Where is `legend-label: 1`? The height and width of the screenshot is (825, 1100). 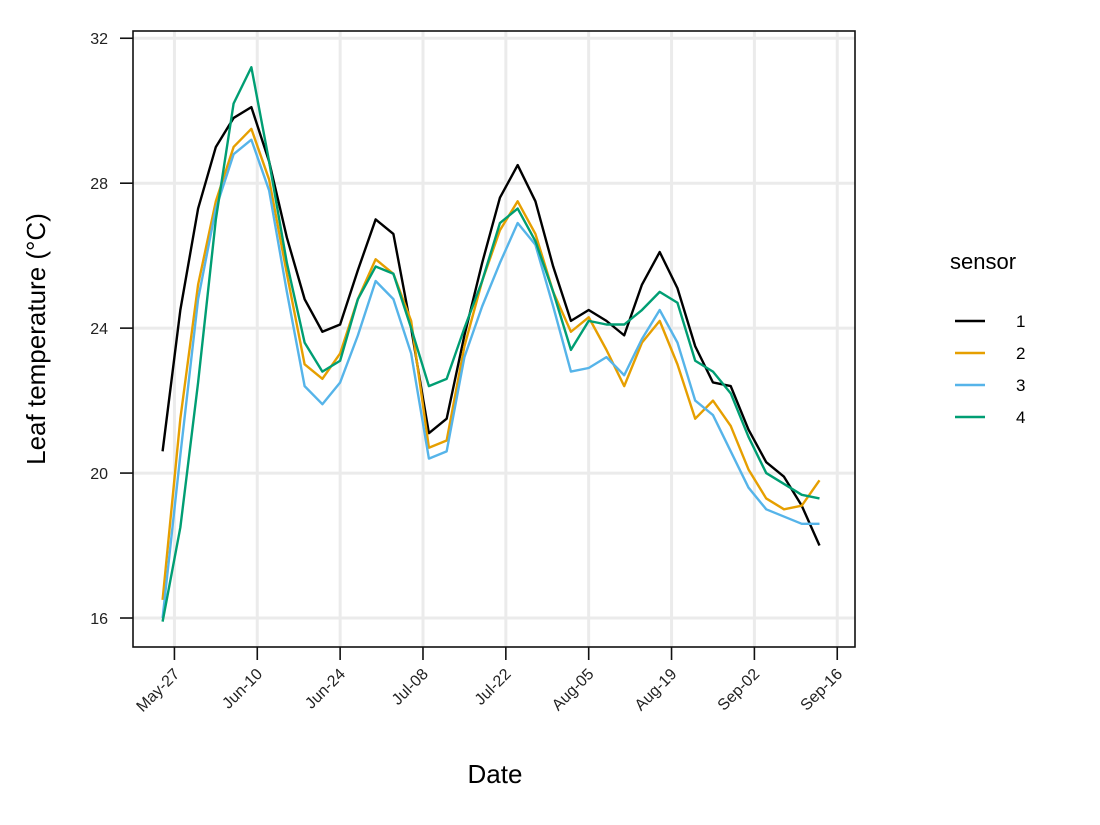
legend-label: 1 is located at coordinates (1020, 321).